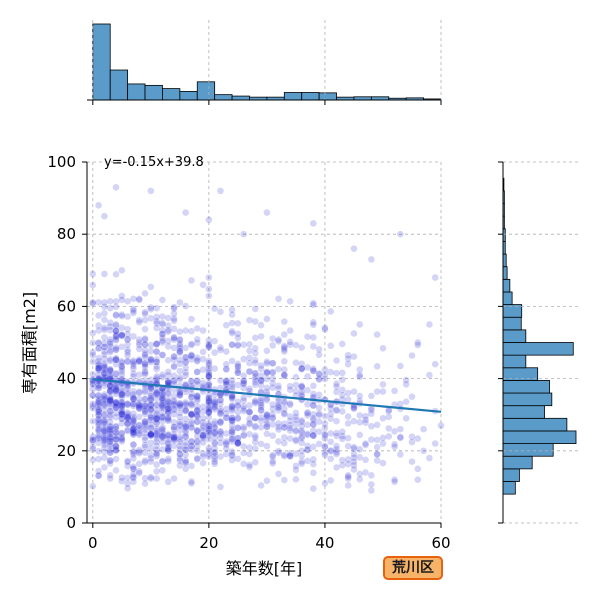 The height and width of the screenshot is (600, 600). What do you see at coordinates (154, 162) in the screenshot?
I see `regression-equation: y=-0.15x+39.8` at bounding box center [154, 162].